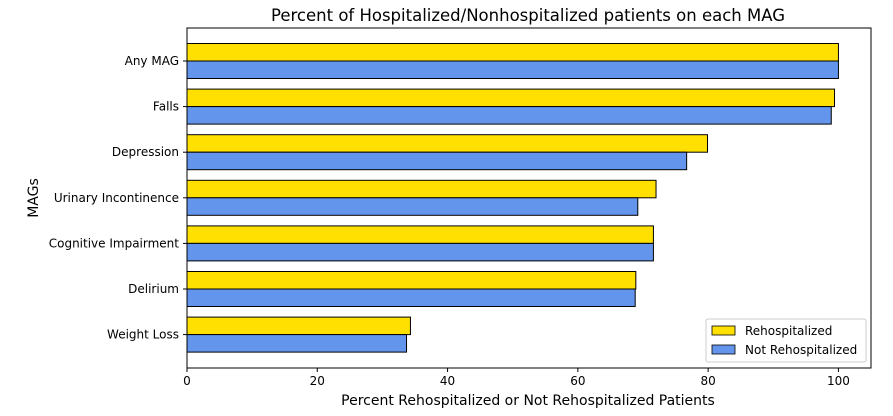  I want to click on bar-rehospitalized-any-mag, so click(512, 52).